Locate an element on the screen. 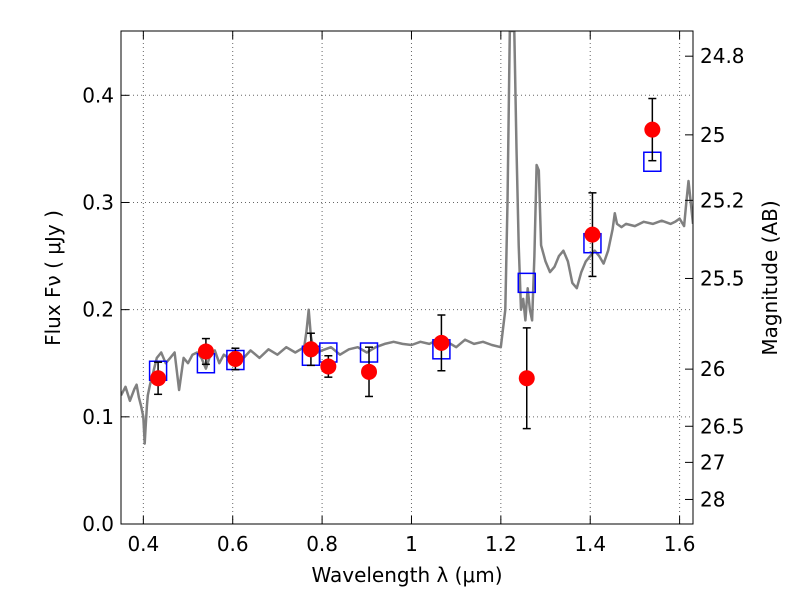 The image size is (800, 600). mag-tick-label: 25 is located at coordinates (712, 135).